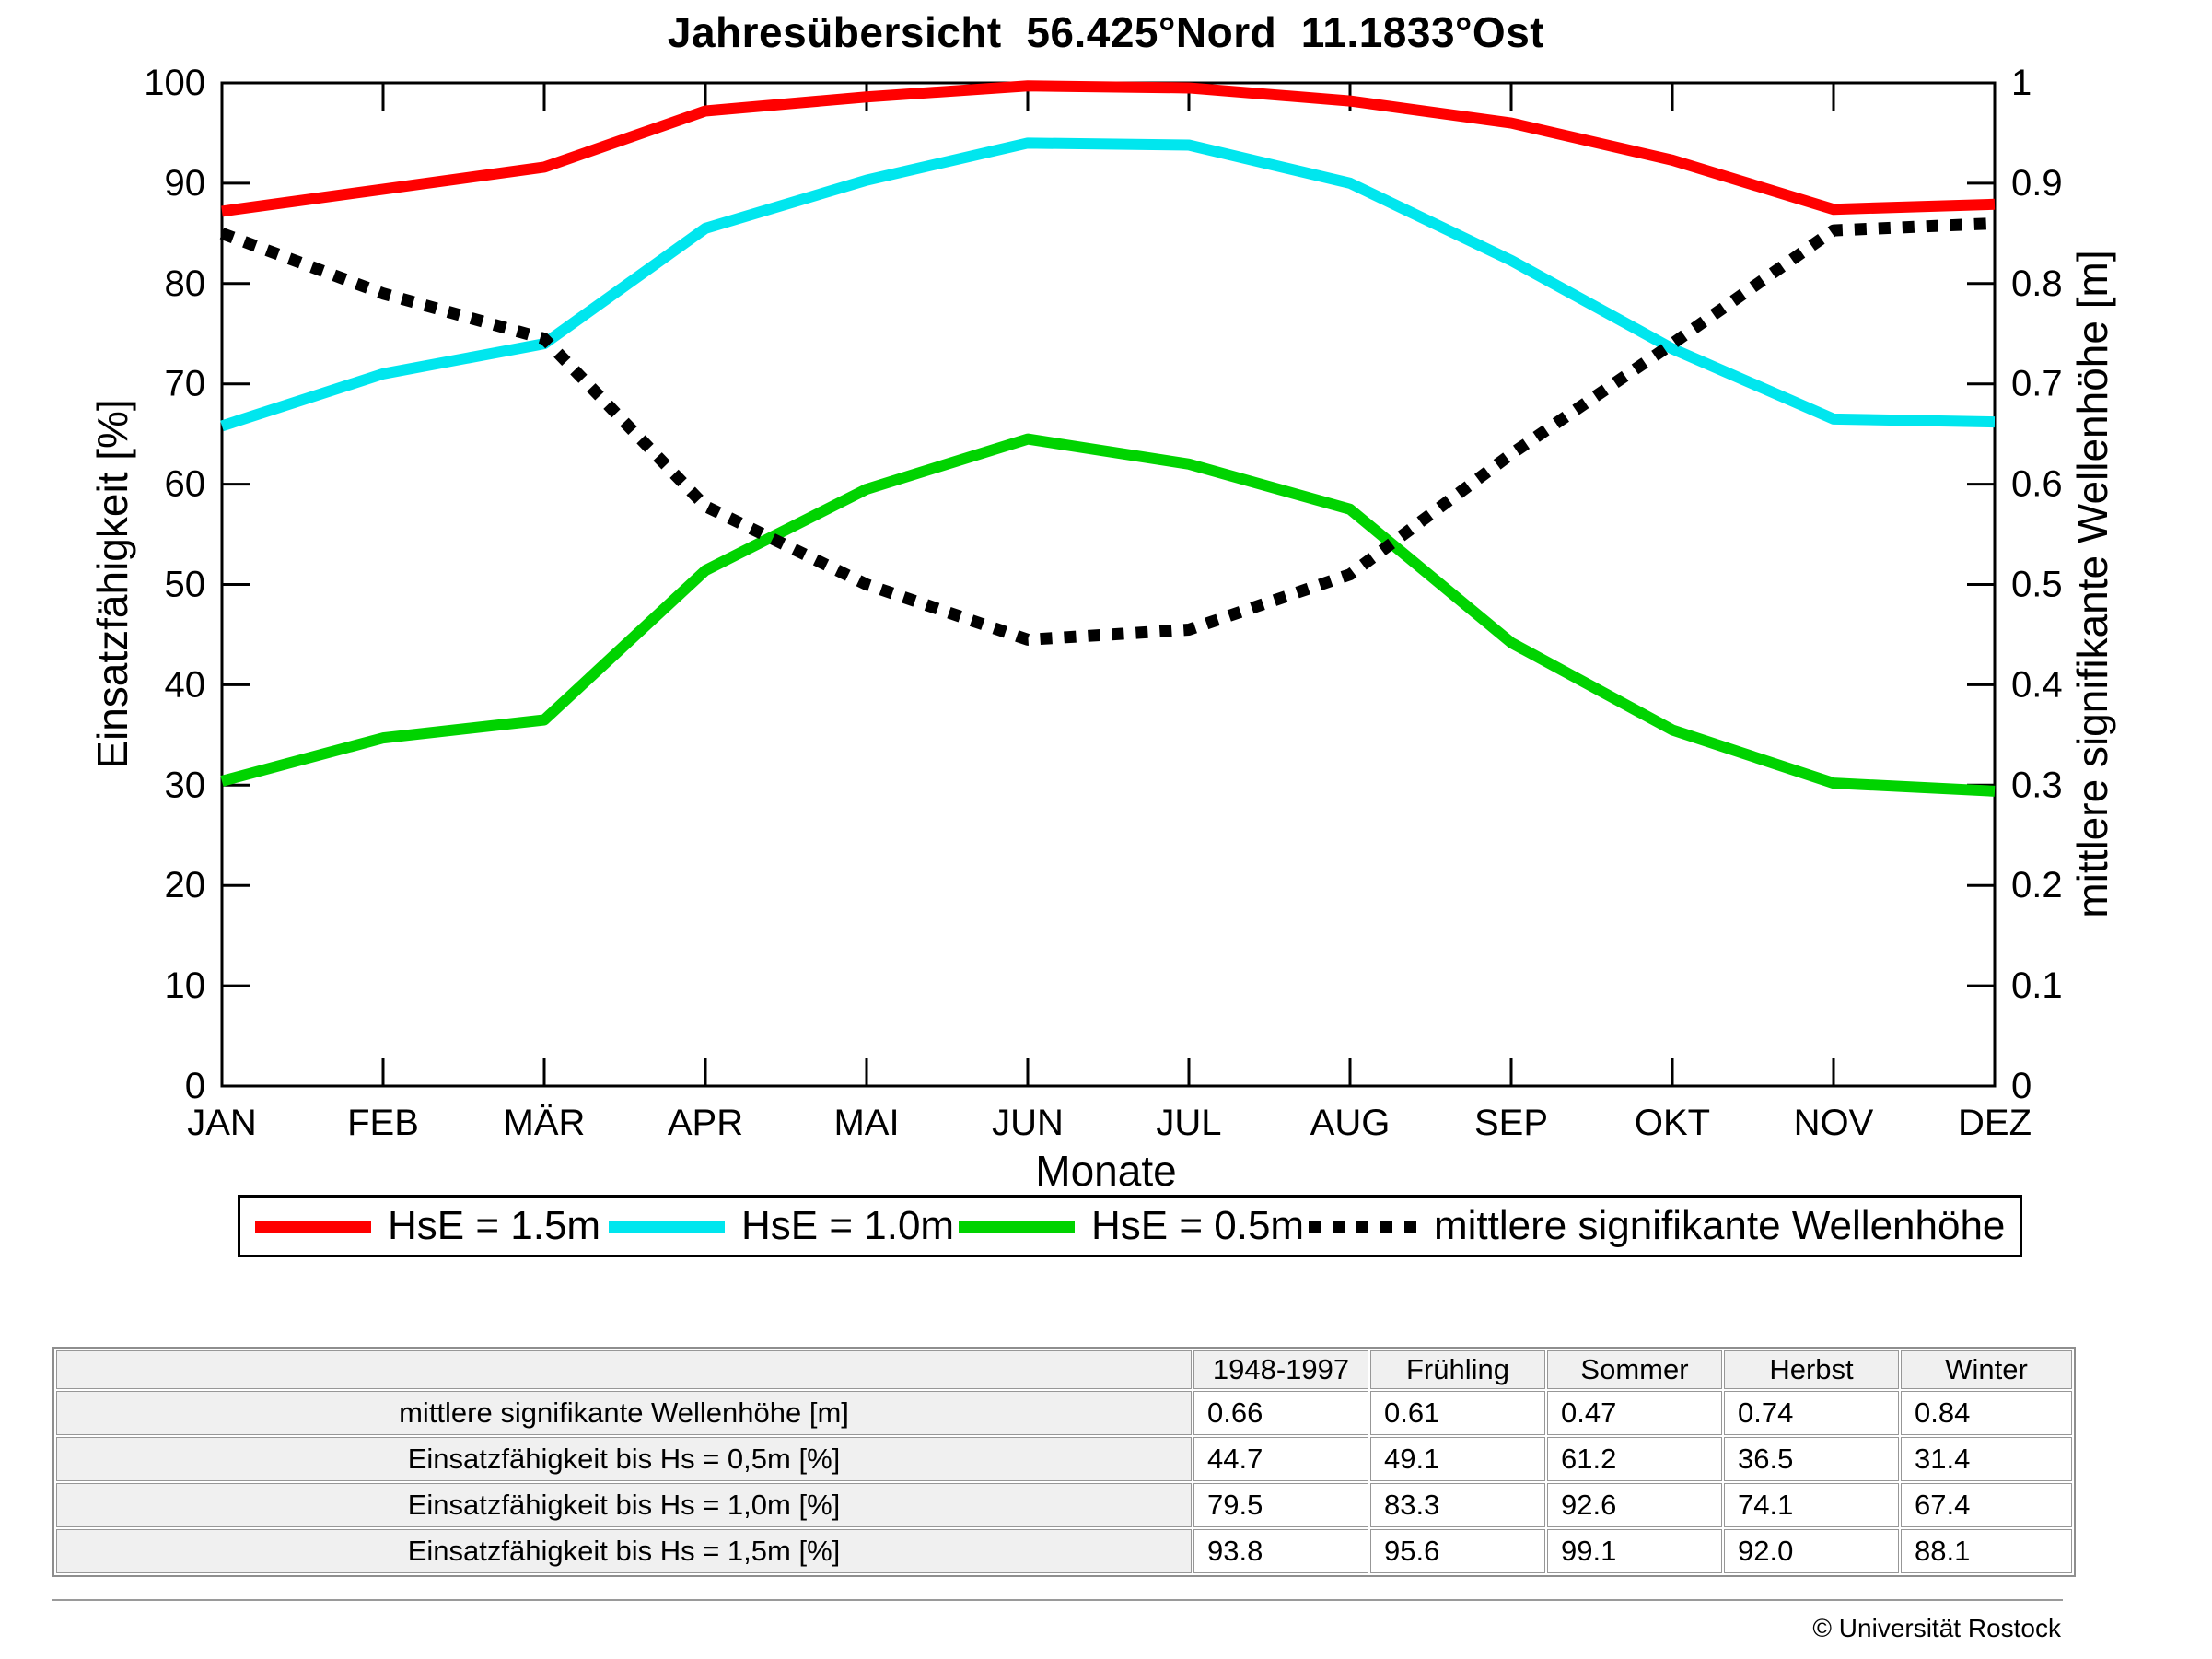 Image resolution: width=2212 pixels, height=1659 pixels. What do you see at coordinates (175, 83) in the screenshot?
I see `y-tick-label-left: 100` at bounding box center [175, 83].